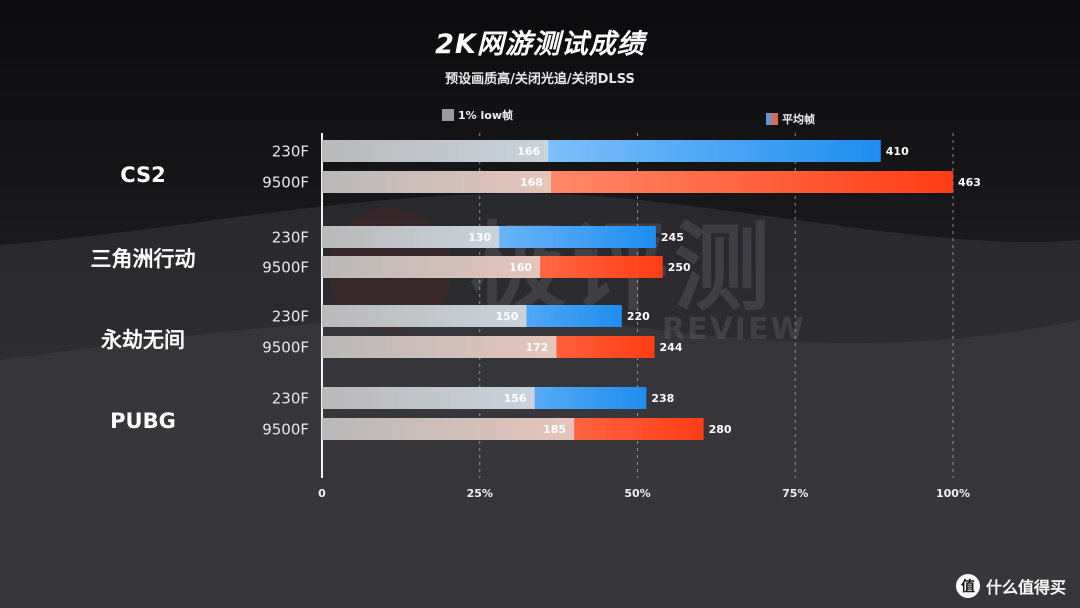 The width and height of the screenshot is (1080, 608). I want to click on low-fps-value: 156, so click(515, 398).